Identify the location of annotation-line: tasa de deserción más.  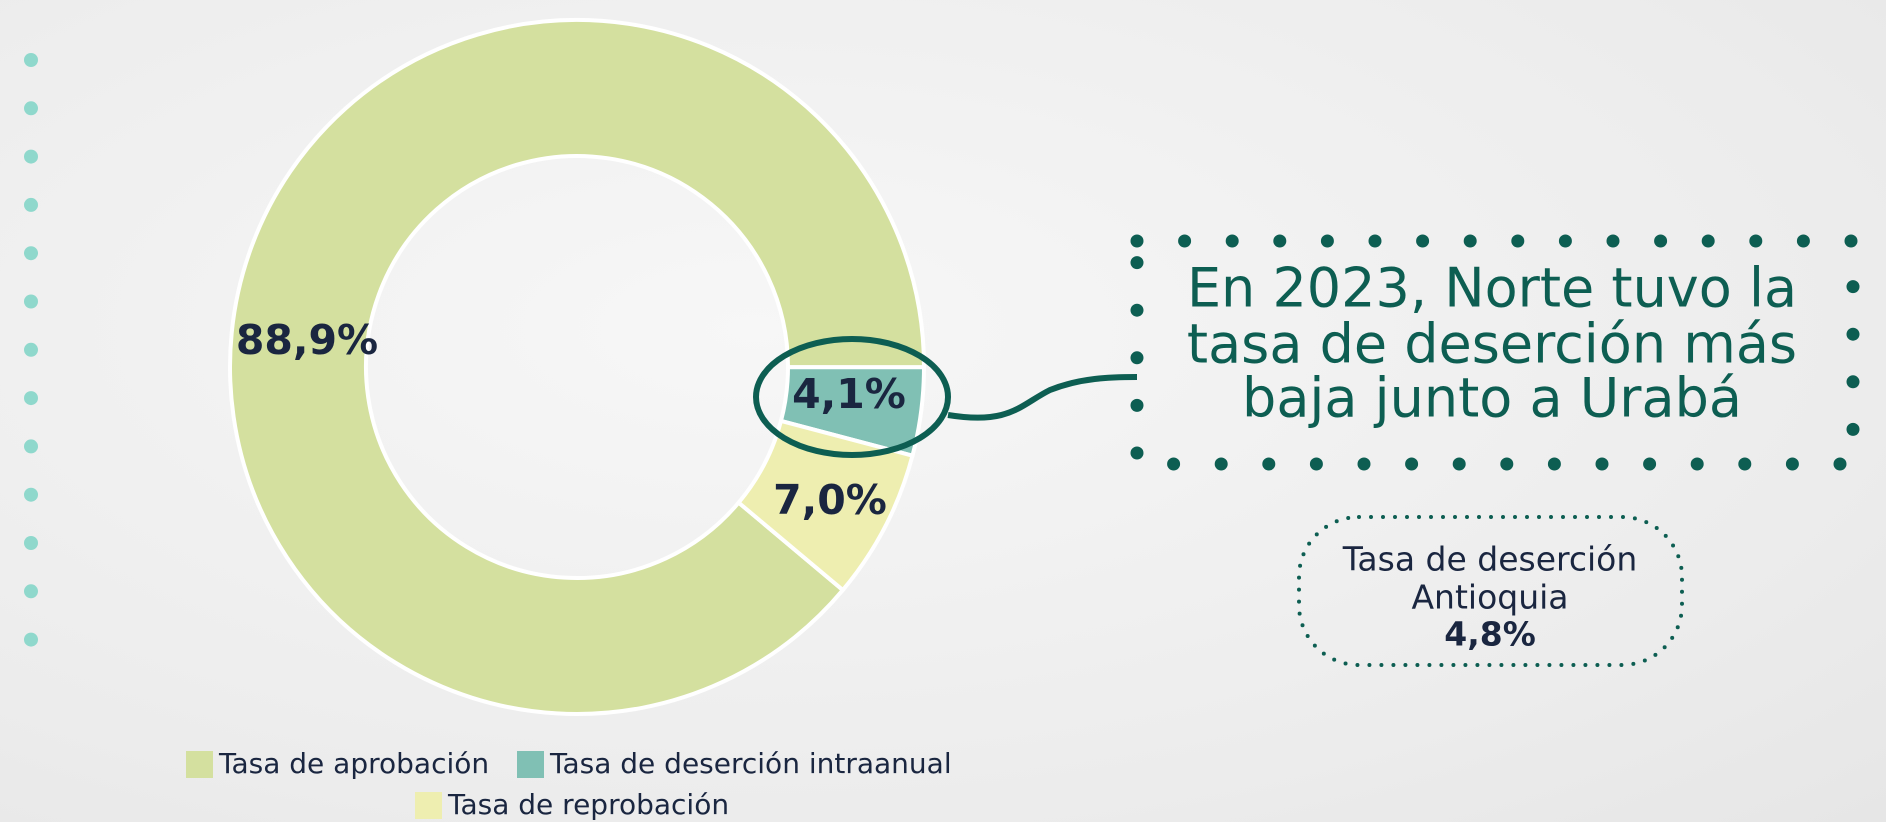
(1492, 344).